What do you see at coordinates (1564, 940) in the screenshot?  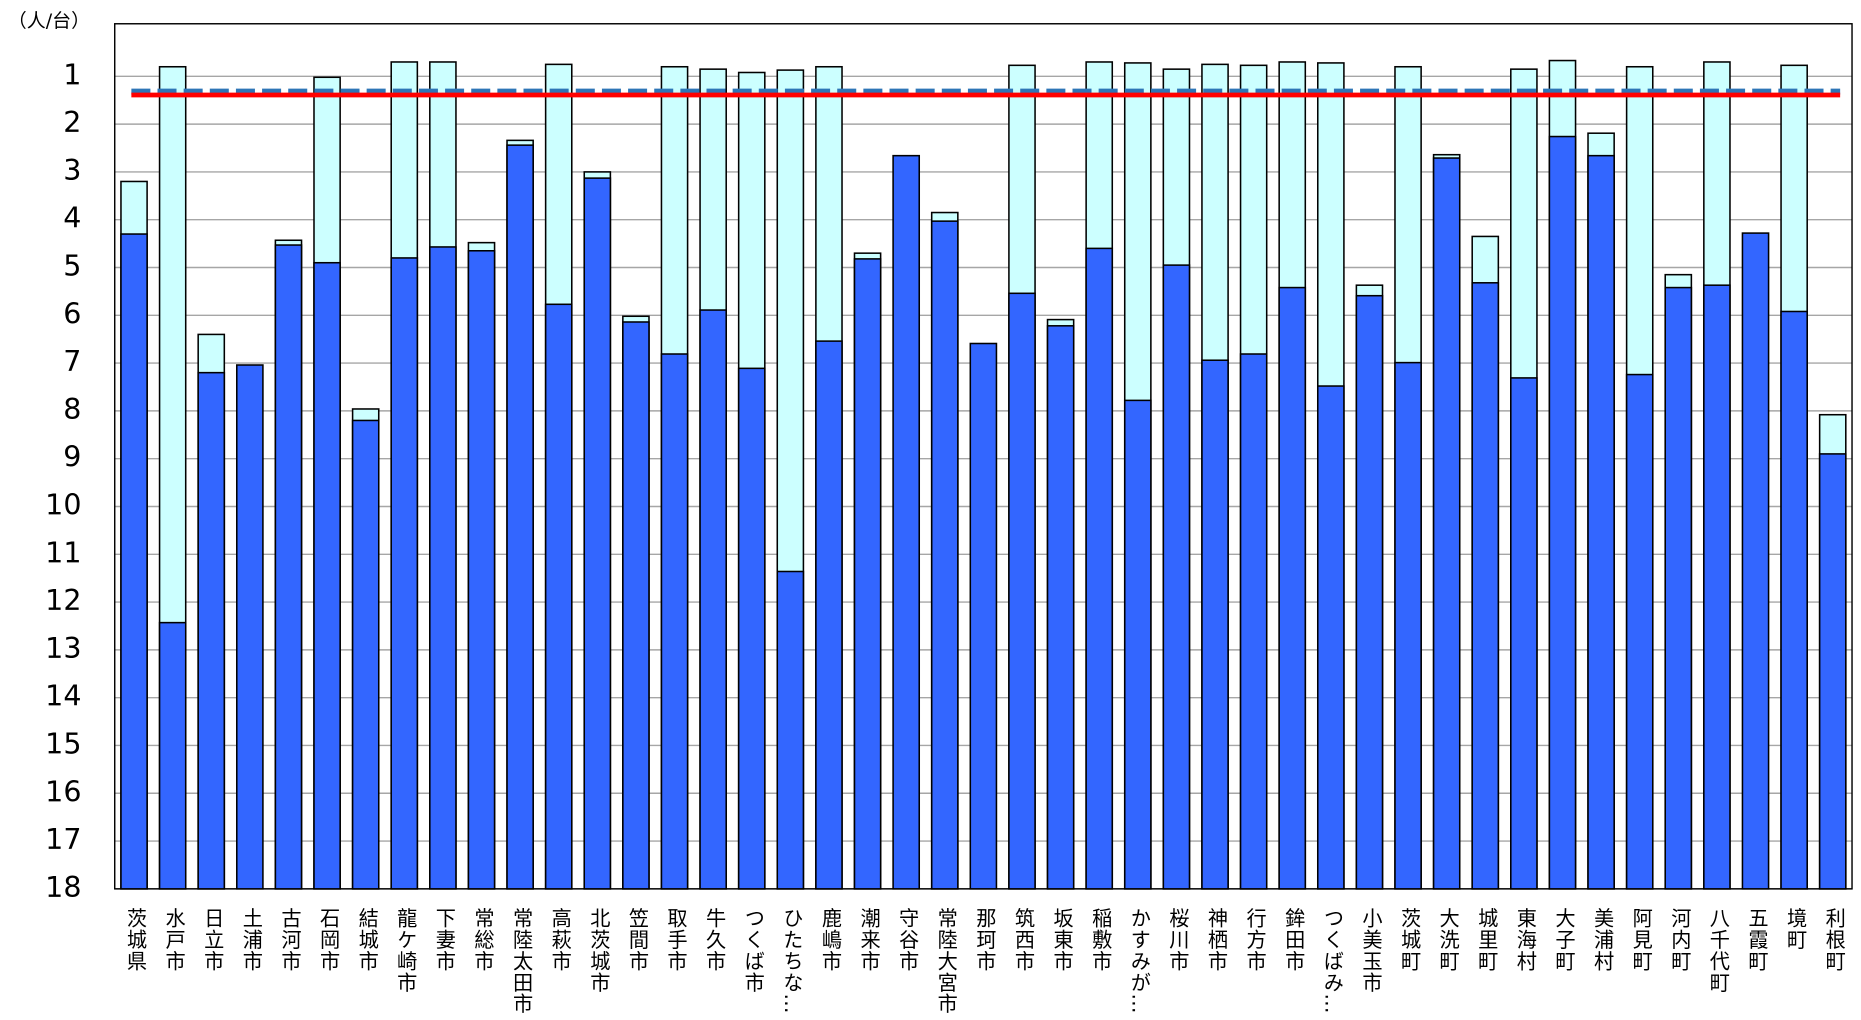 I see `x-tick-label: 大子町` at bounding box center [1564, 940].